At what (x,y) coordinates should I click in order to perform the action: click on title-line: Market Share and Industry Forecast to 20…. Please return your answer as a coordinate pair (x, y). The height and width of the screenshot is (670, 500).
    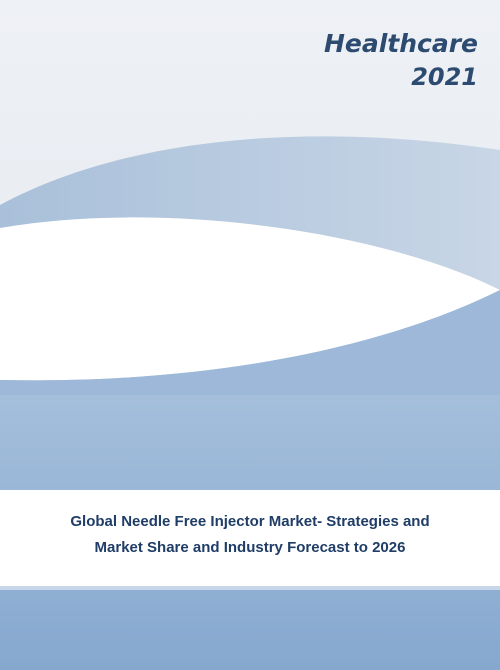
    Looking at the image, I should click on (250, 547).